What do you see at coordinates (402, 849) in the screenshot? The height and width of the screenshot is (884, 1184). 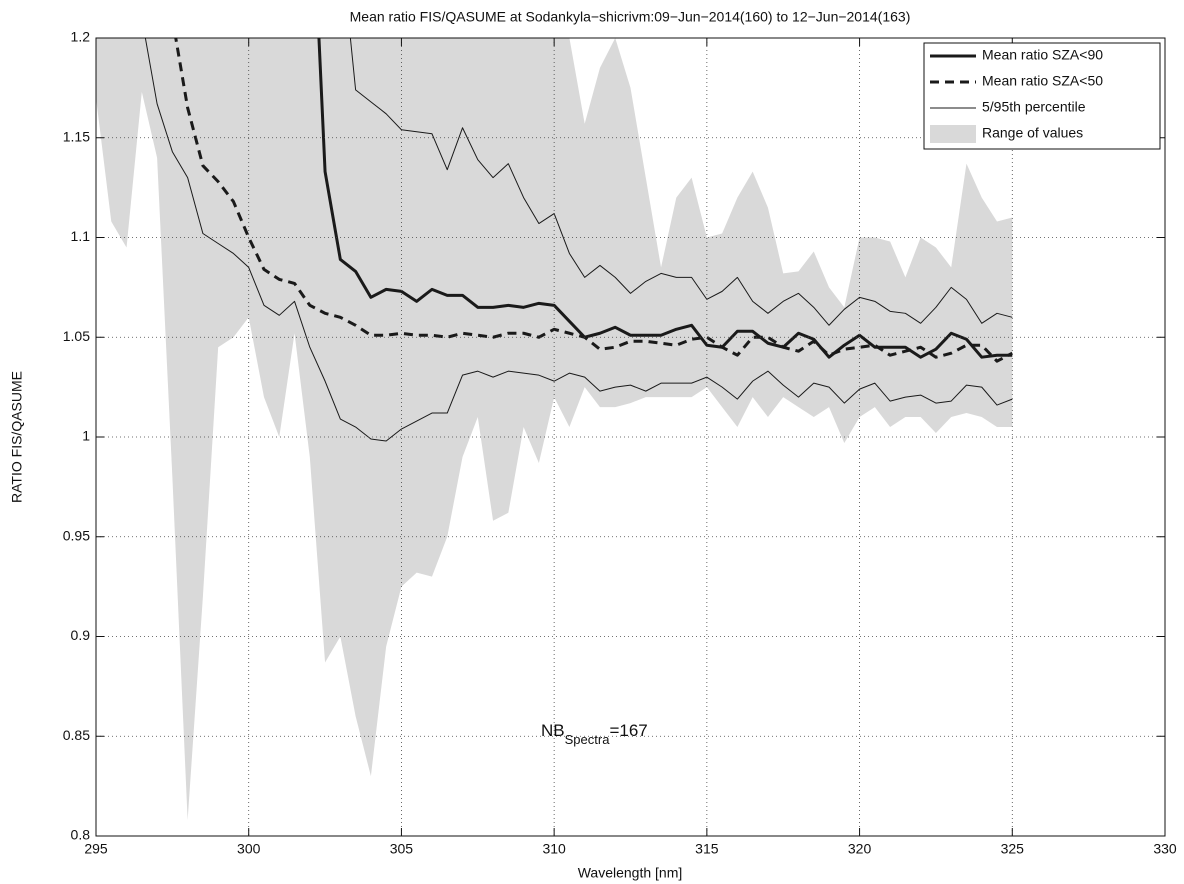 I see `x-tick-label: 305` at bounding box center [402, 849].